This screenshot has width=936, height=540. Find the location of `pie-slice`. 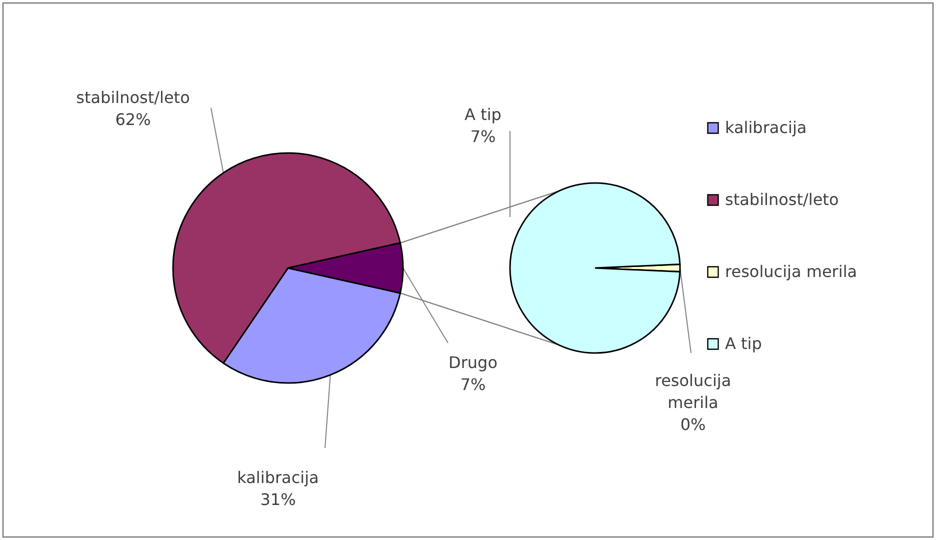

pie-slice is located at coordinates (595, 268).